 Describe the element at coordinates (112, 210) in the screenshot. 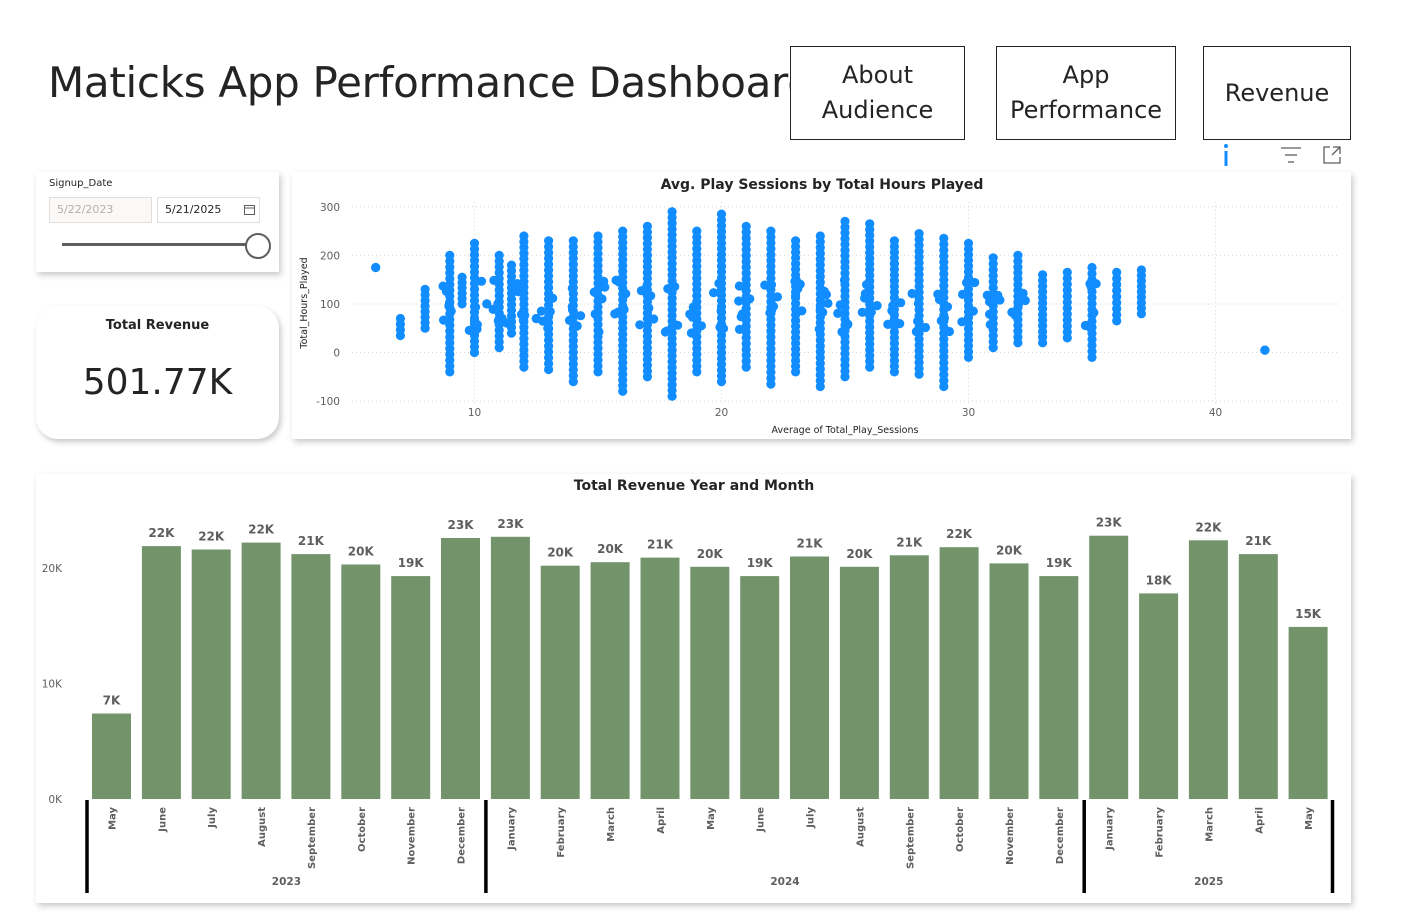

I see `start-date-input: 5/22/2023` at that location.